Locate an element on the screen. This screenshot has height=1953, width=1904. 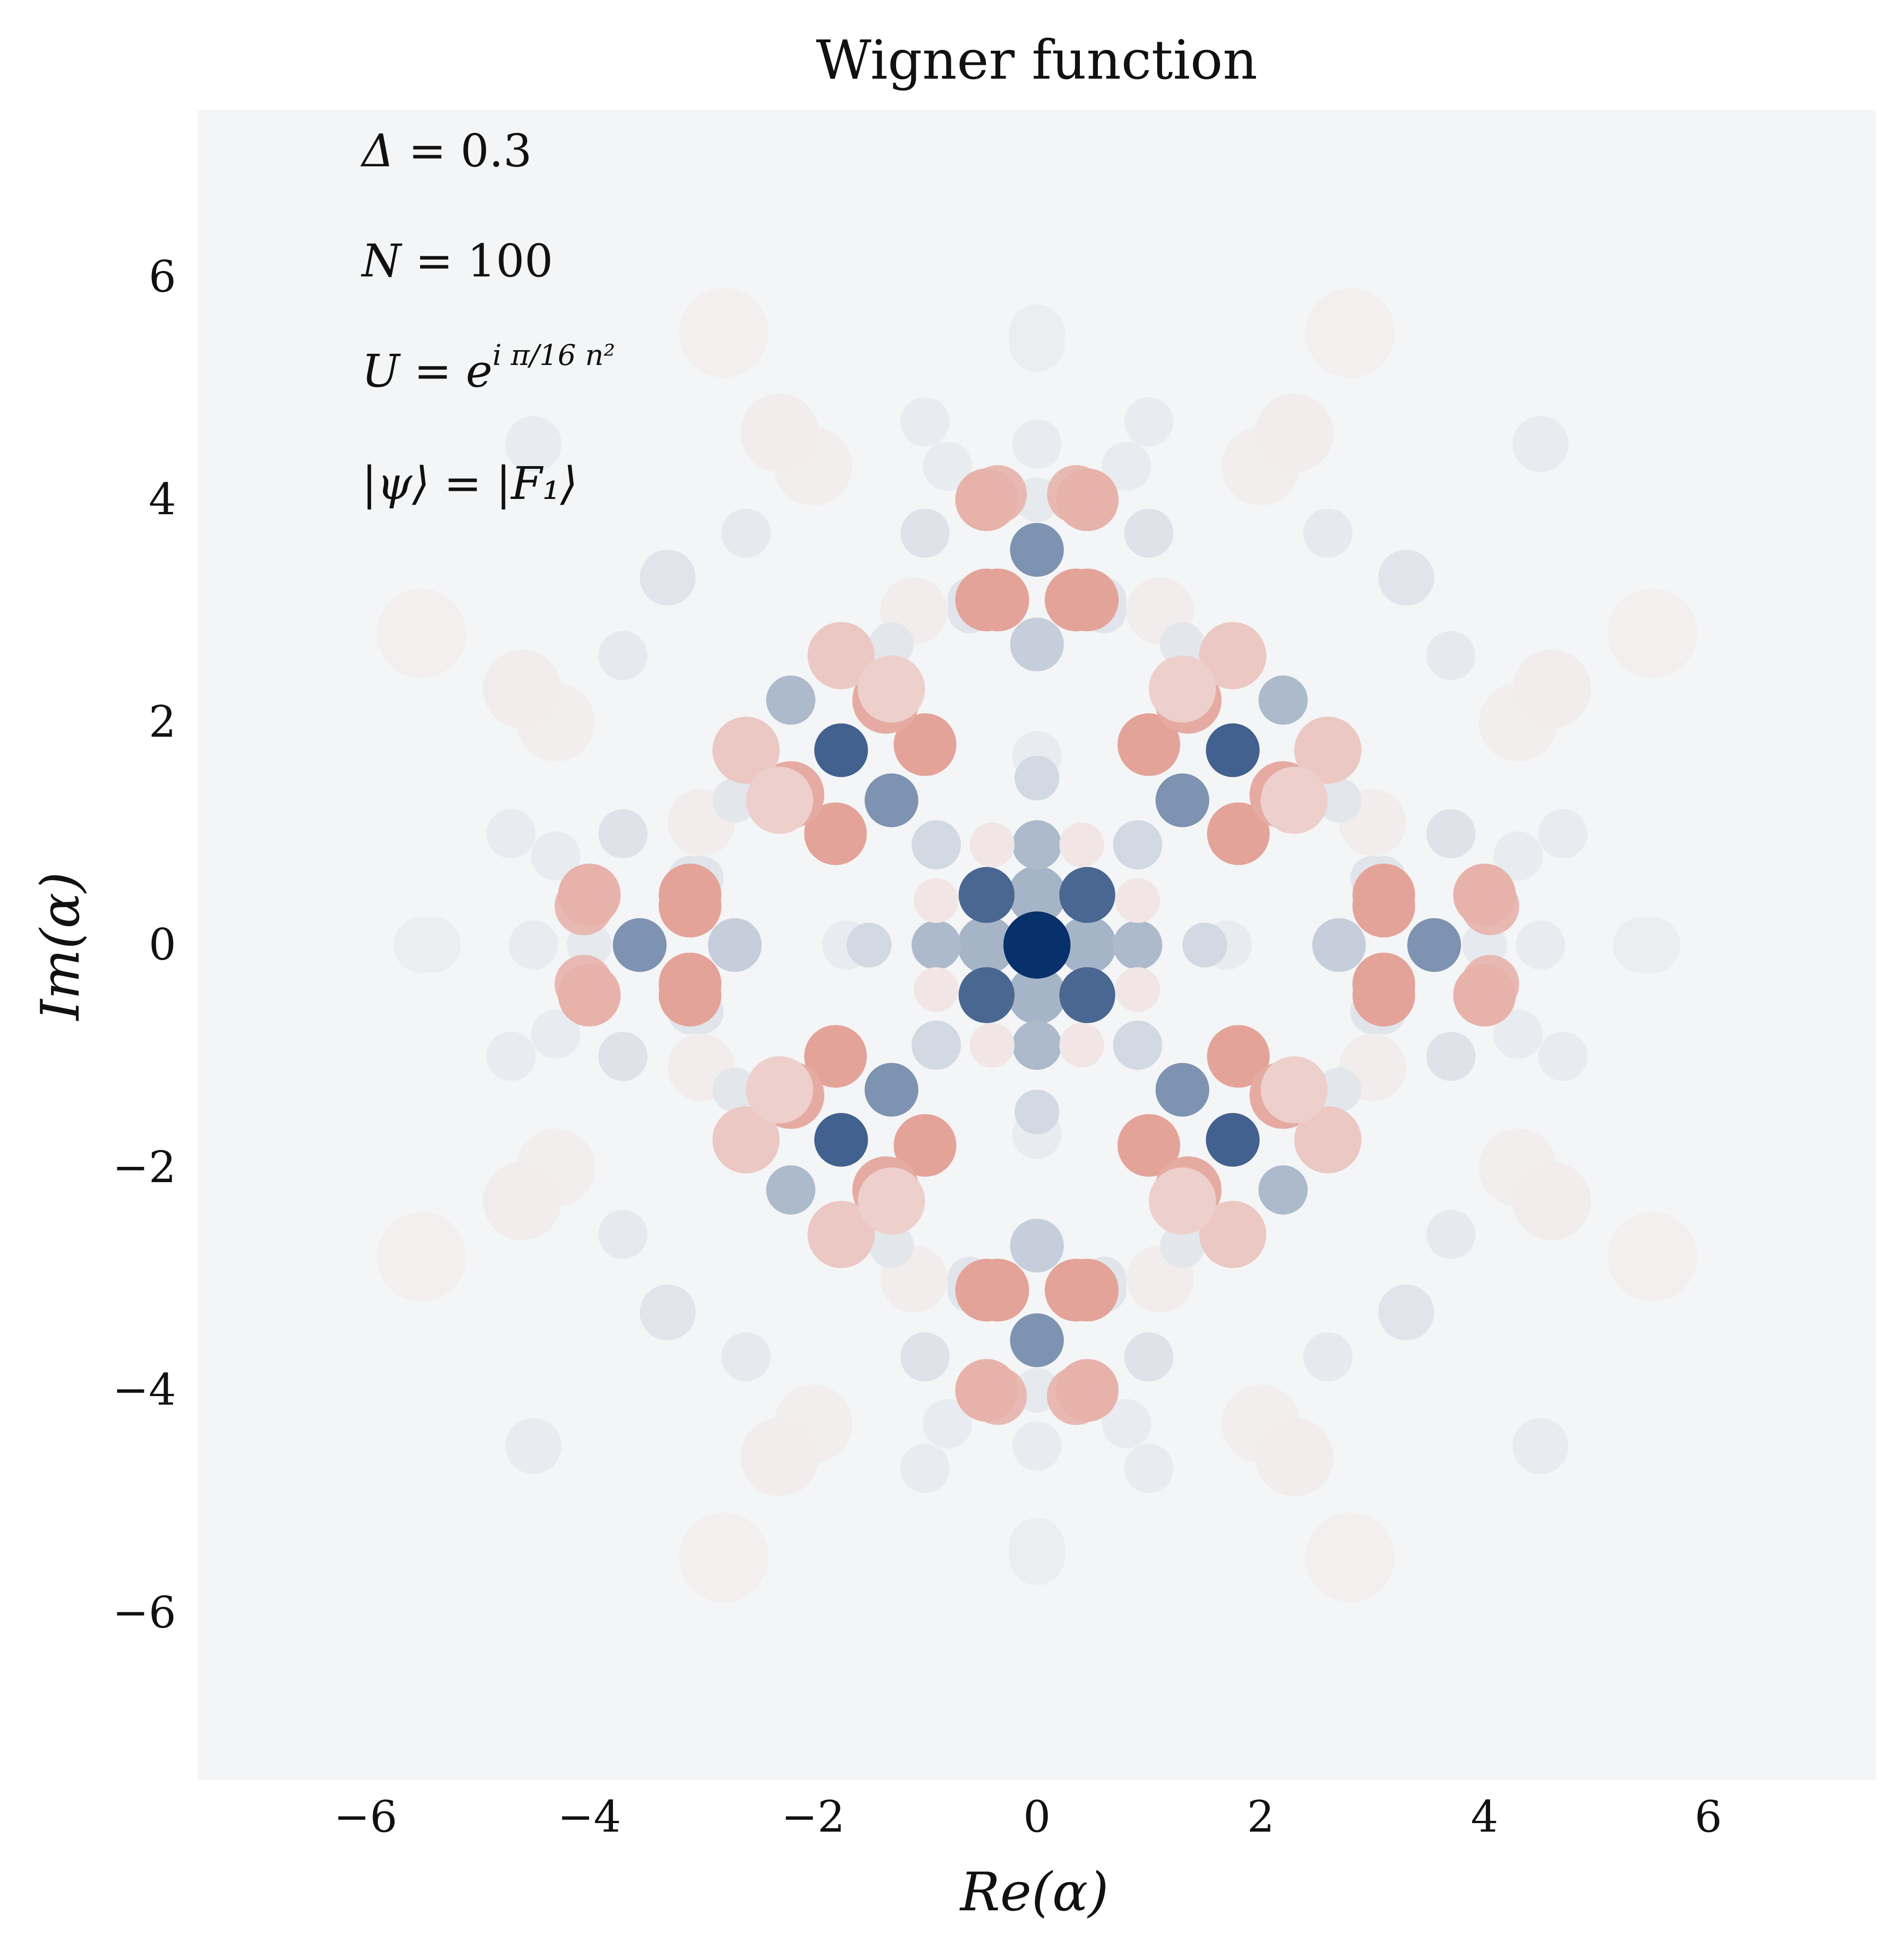
x-tick-label: −2 is located at coordinates (813, 1817).